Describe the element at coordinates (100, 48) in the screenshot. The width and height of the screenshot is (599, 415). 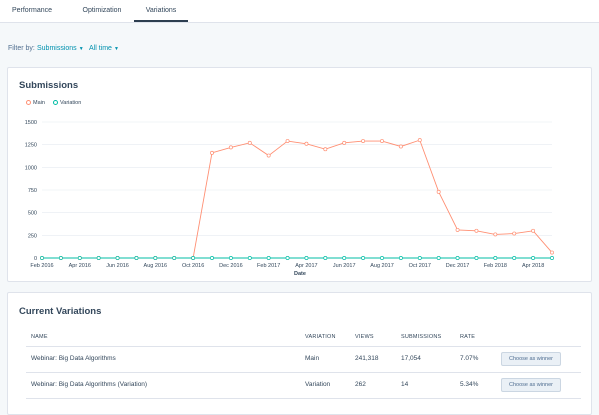
I see `filter-range-value: All time` at that location.